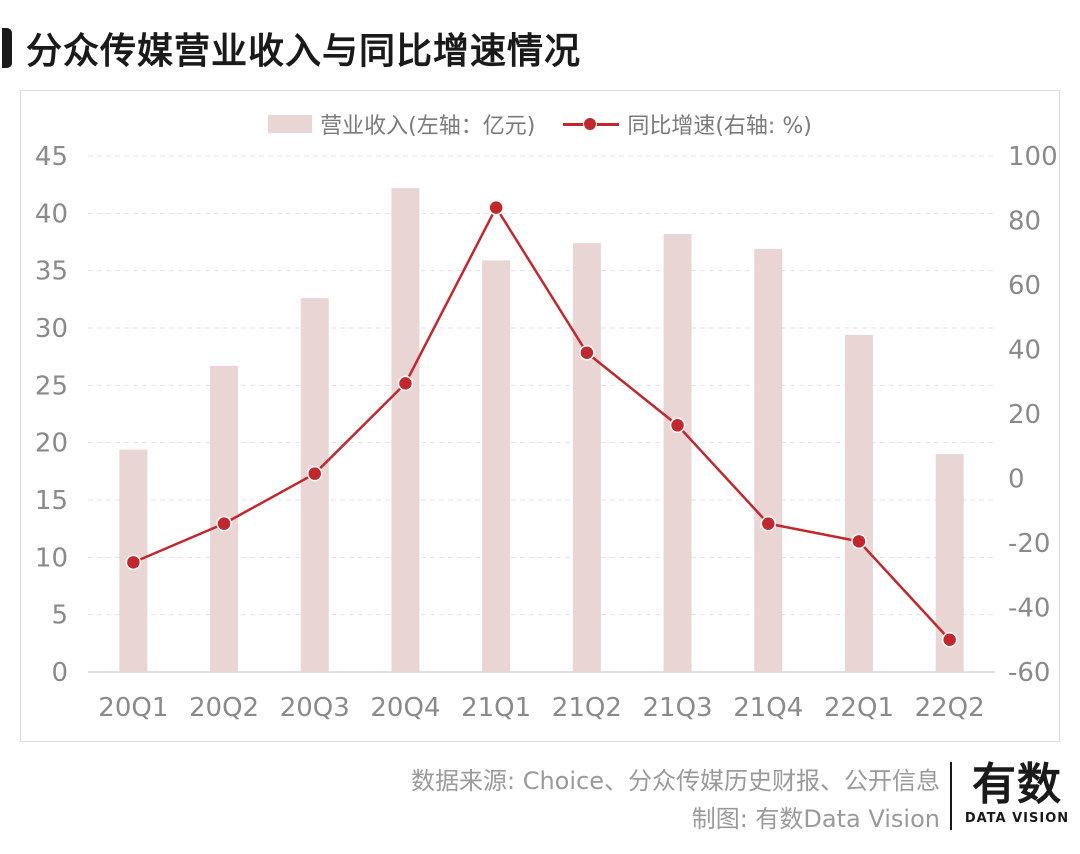 The height and width of the screenshot is (854, 1080). I want to click on bar-21Q3, so click(677, 452).